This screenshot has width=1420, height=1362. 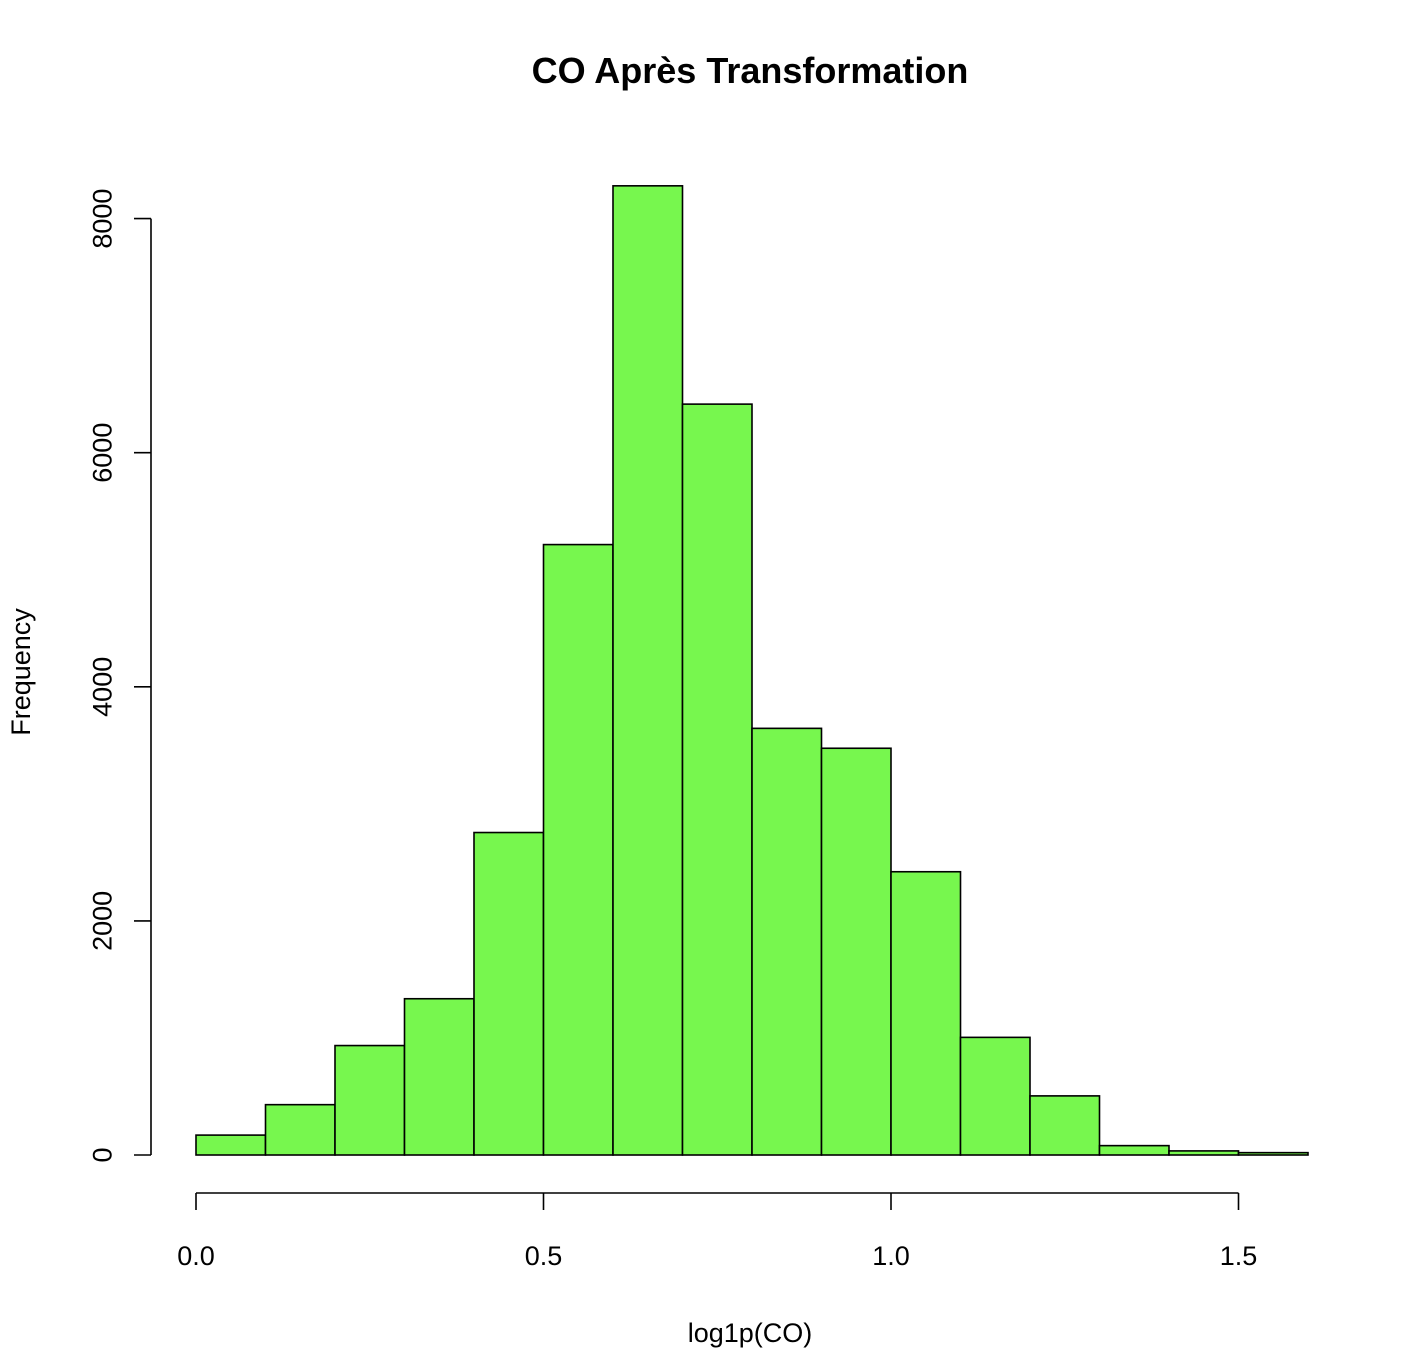 What do you see at coordinates (750, 1333) in the screenshot?
I see `x-axis-label: log1p(CO)` at bounding box center [750, 1333].